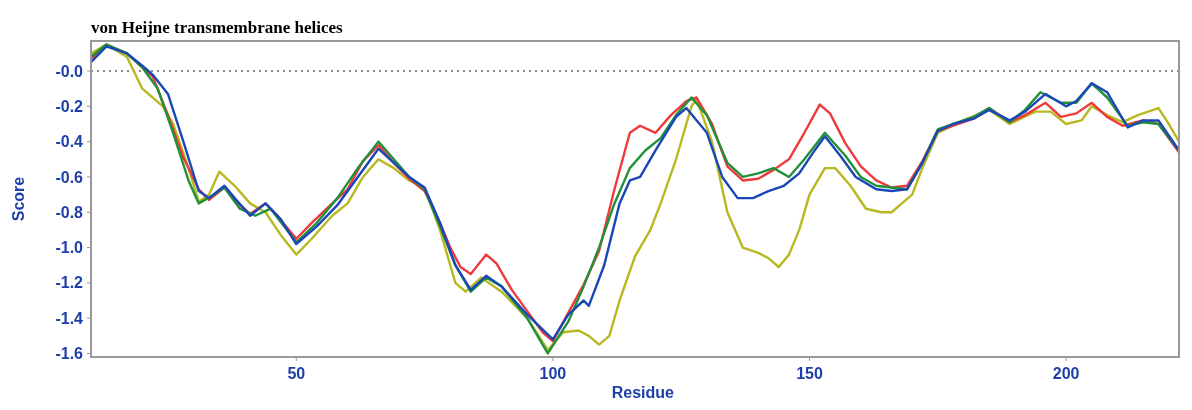 This screenshot has height=410, width=1192. Describe the element at coordinates (217, 27) in the screenshot. I see `chart-title: von Heijne transmembrane helices` at that location.